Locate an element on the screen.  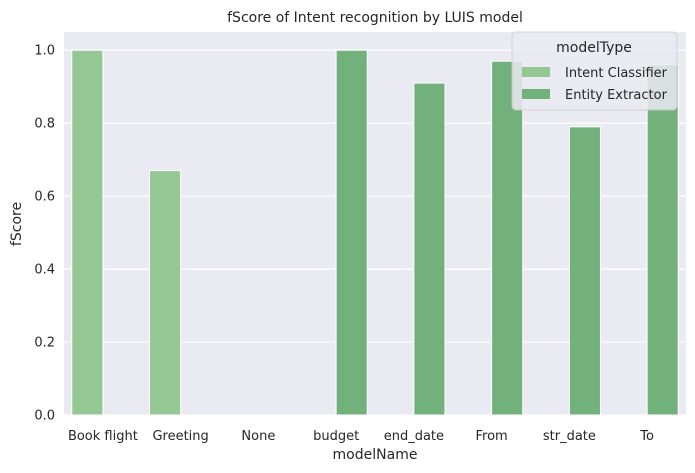
y-tick-label: 0.4 is located at coordinates (44, 270).